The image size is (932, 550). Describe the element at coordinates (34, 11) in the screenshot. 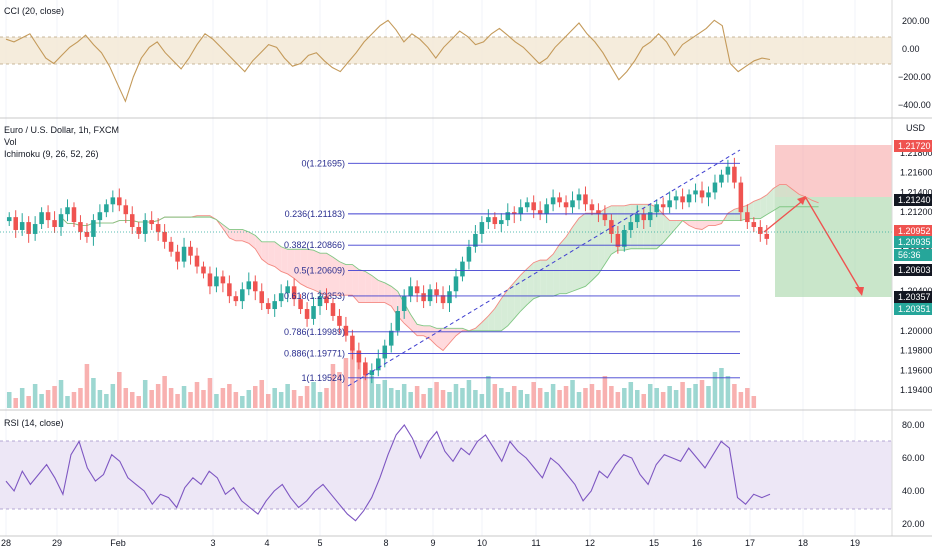

I see `cci-title: CCI (20, close)` at that location.